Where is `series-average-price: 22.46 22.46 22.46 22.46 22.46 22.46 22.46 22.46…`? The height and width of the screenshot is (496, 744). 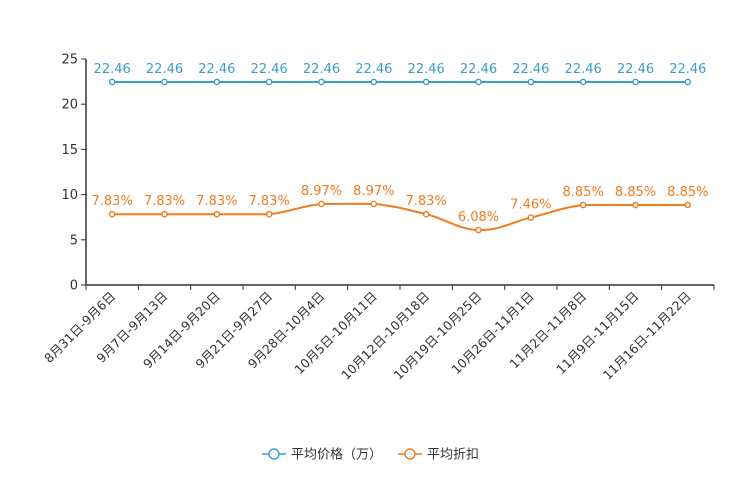 series-average-price: 22.46 22.46 22.46 22.46 22.46 22.46 22.46 22.46… is located at coordinates (400, 74).